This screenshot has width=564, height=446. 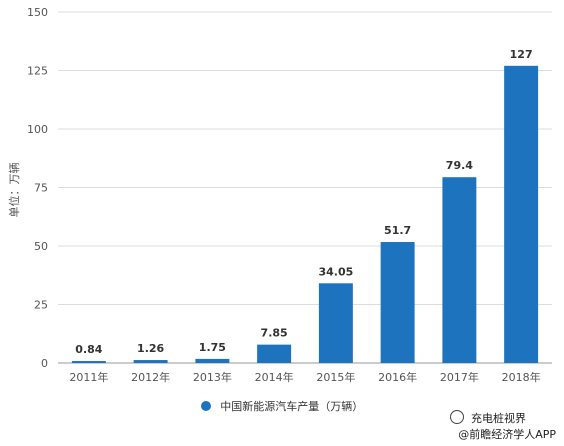 I want to click on x-tick-label: 2013年, so click(x=212, y=377).